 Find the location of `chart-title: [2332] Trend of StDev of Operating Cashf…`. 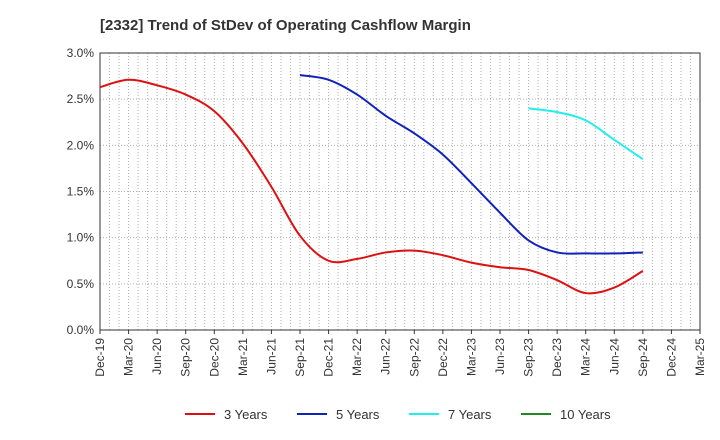

chart-title: [2332] Trend of StDev of Operating Cashf… is located at coordinates (285, 25).